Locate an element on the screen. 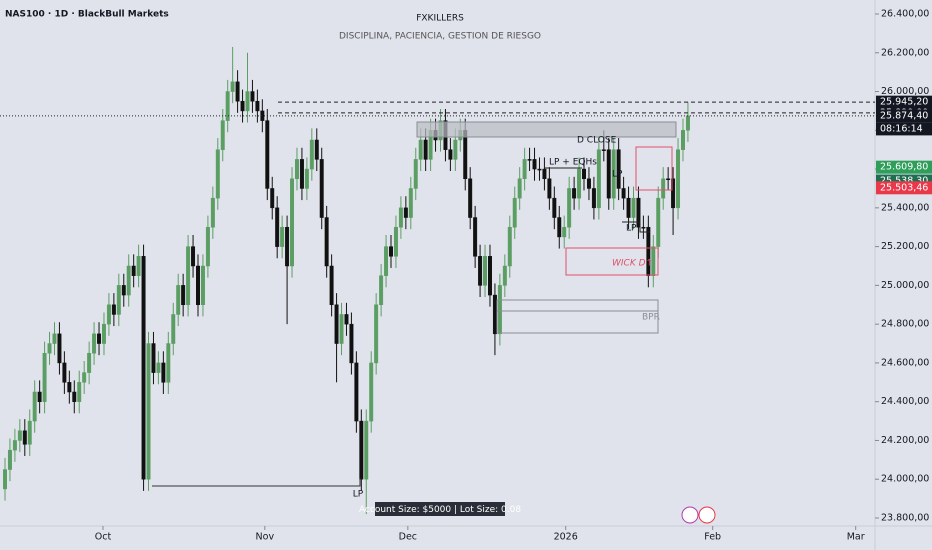 The width and height of the screenshot is (932, 550). wick-zone is located at coordinates (612, 261).